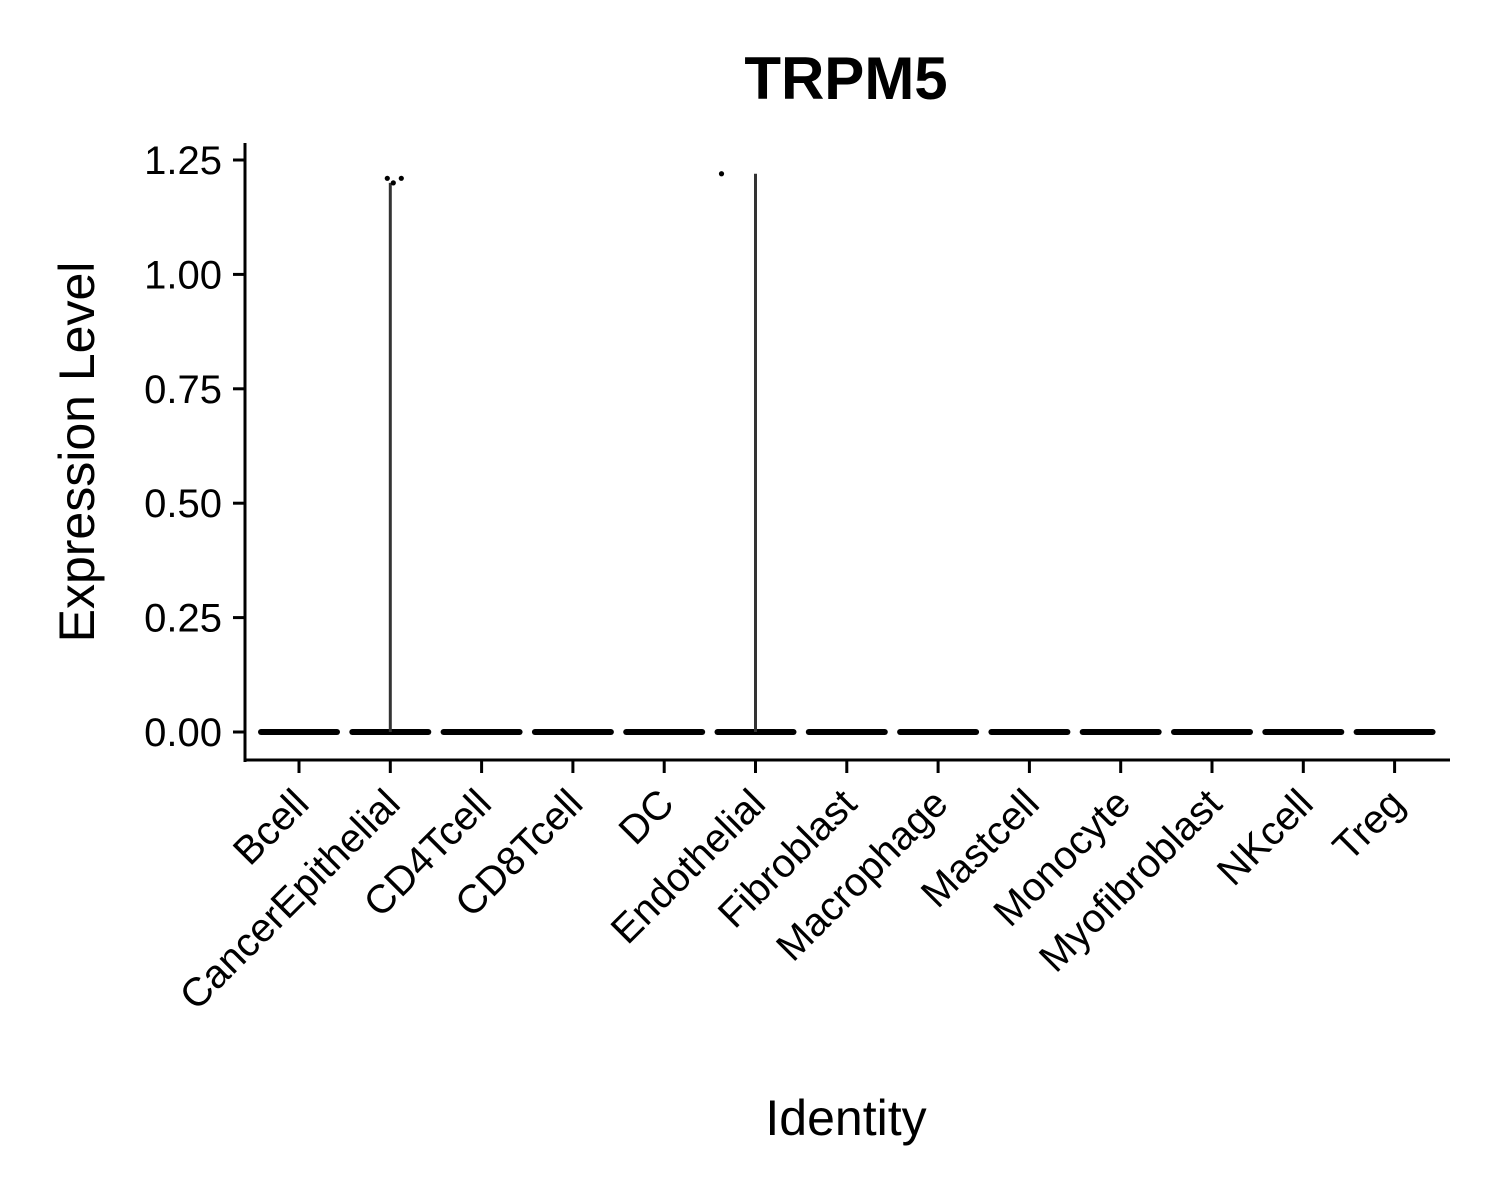 Image resolution: width=1500 pixels, height=1200 pixels. Describe the element at coordinates (481, 732) in the screenshot. I see `violin-CD4Tcell` at that location.